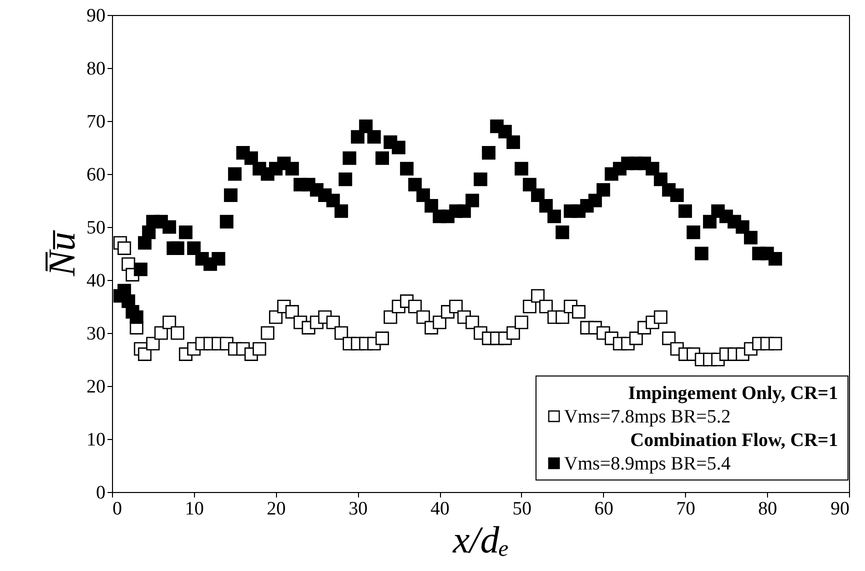 The image size is (865, 571). I want to click on y-tick-label: 10, so click(96, 440).